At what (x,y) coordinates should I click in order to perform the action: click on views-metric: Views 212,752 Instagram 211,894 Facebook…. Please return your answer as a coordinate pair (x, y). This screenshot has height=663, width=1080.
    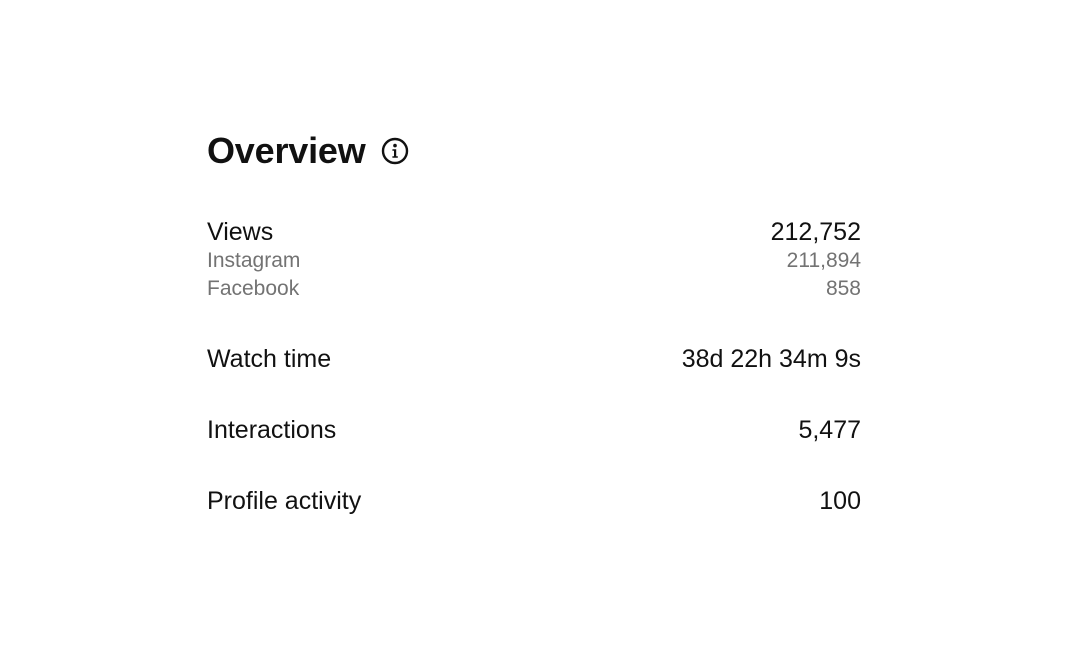
    Looking at the image, I should click on (534, 260).